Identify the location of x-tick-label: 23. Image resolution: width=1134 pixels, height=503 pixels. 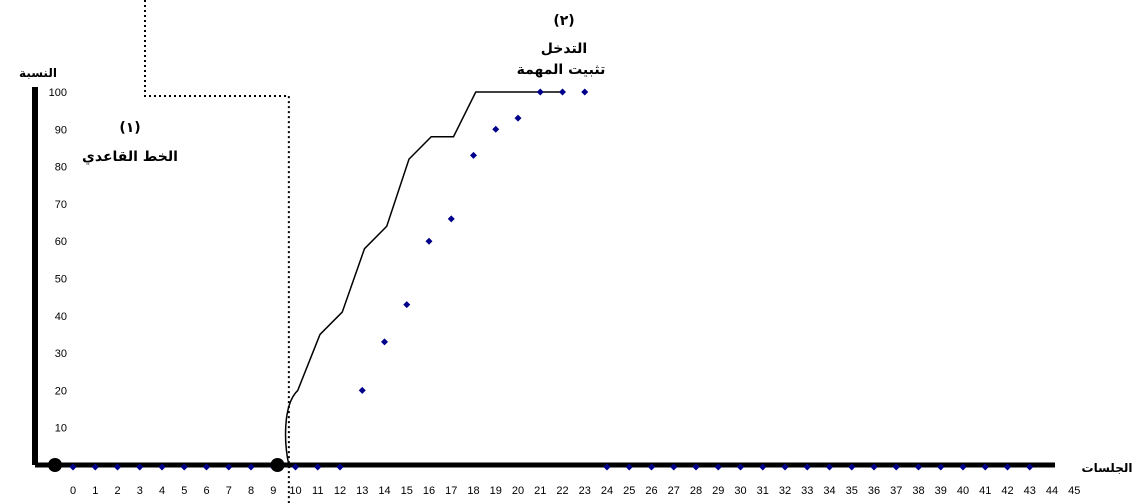
(585, 491).